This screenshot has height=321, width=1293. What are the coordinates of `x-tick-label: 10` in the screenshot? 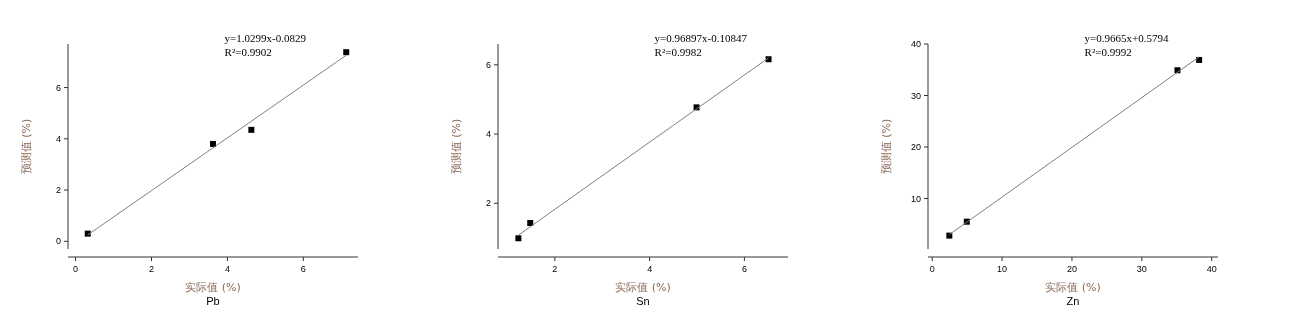 It's located at (1002, 269).